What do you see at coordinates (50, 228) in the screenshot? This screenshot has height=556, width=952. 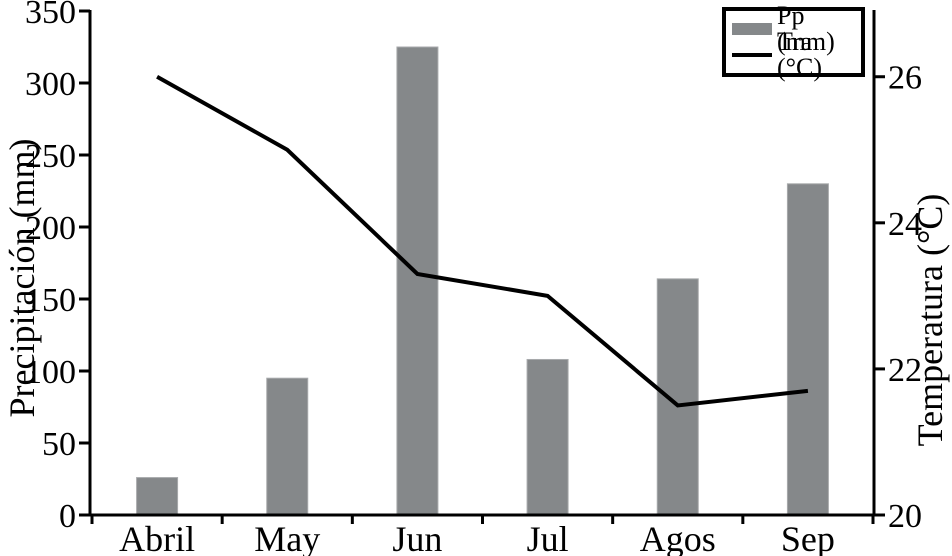 I see `left-tick-label-200: 200` at bounding box center [50, 228].